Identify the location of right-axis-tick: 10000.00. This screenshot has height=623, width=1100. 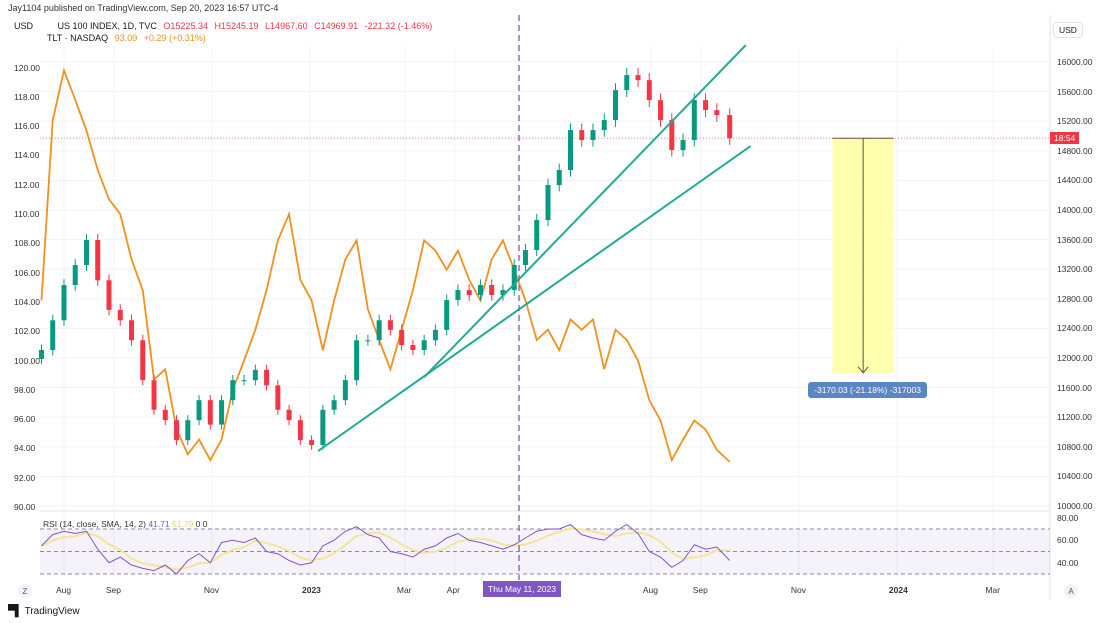
(1075, 506).